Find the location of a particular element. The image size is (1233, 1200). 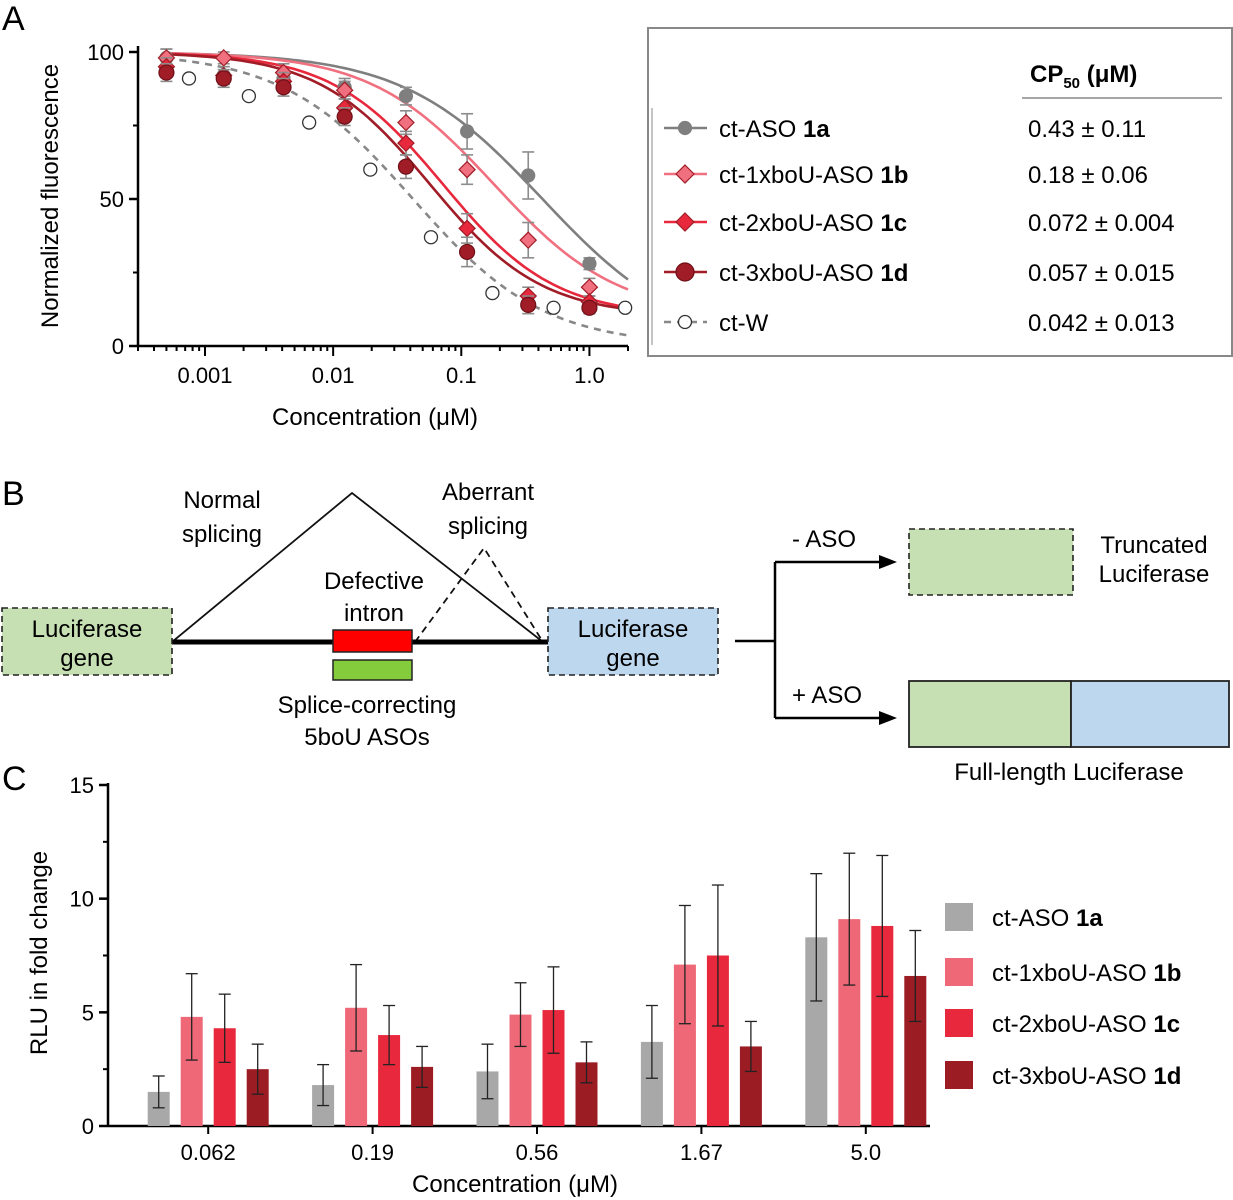

legend-header-label: CP is located at coordinates (1046, 74).